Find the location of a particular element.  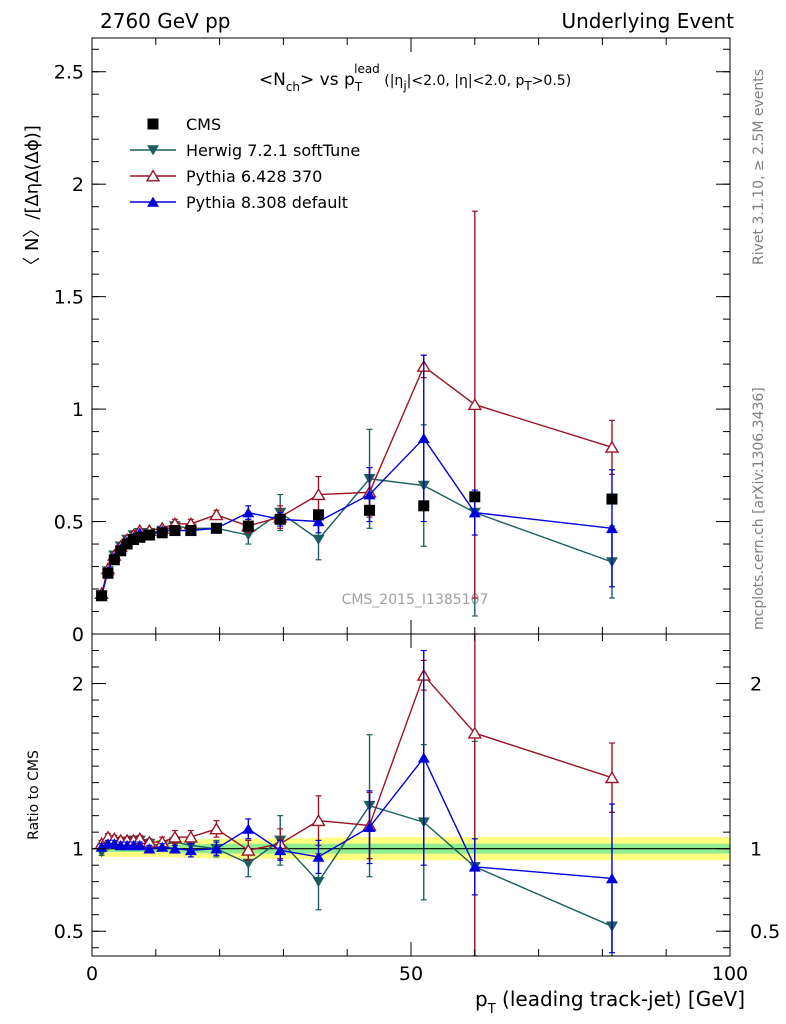

y-tick-label-right: 2 is located at coordinates (756, 685).